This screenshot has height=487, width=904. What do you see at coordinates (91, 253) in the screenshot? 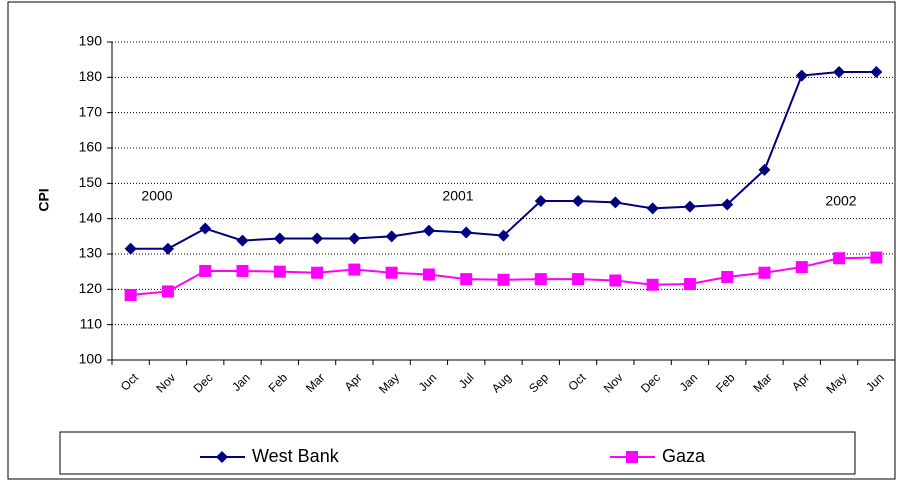
I see `y-tick-label: 130` at bounding box center [91, 253].